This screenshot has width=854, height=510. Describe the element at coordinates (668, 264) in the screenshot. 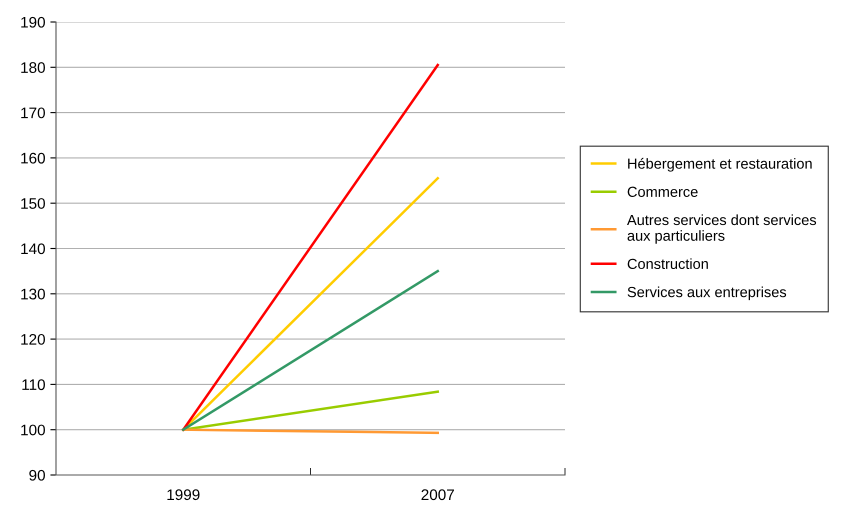

I see `legend-label: Construction` at that location.